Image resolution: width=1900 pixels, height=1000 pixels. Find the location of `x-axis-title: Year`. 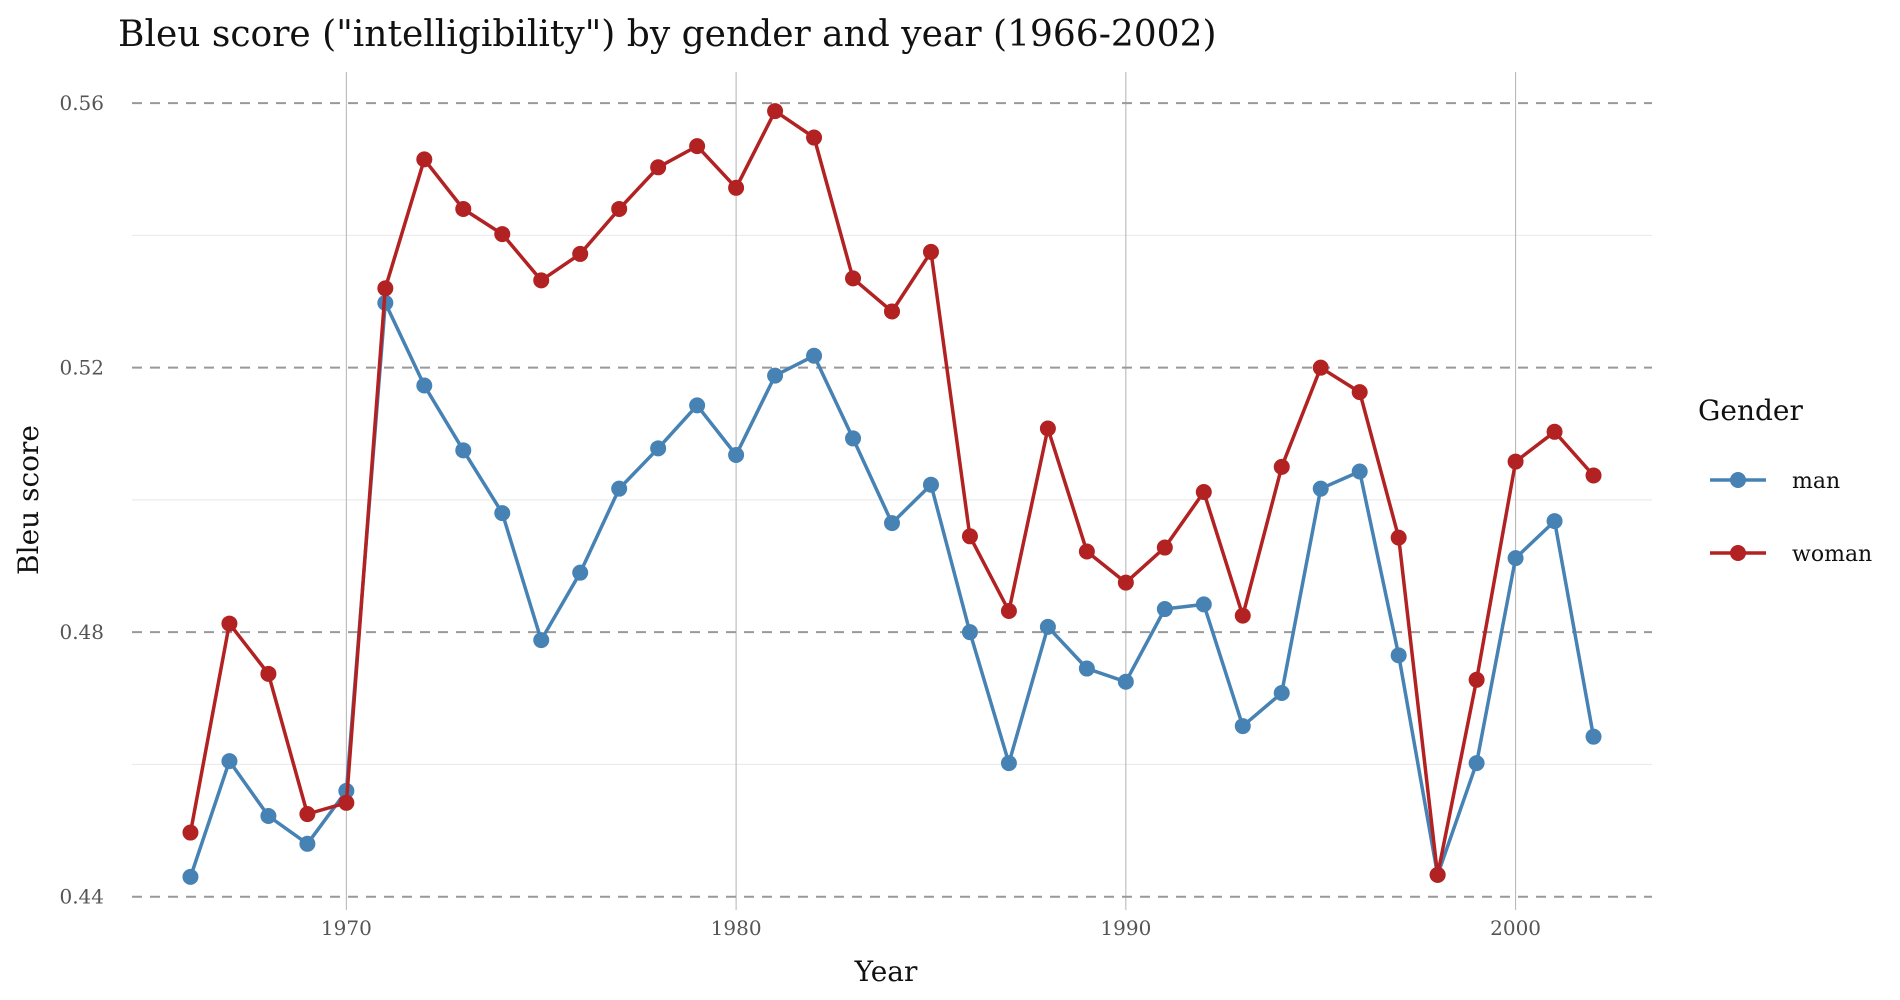

x-axis-title: Year is located at coordinates (886, 971).